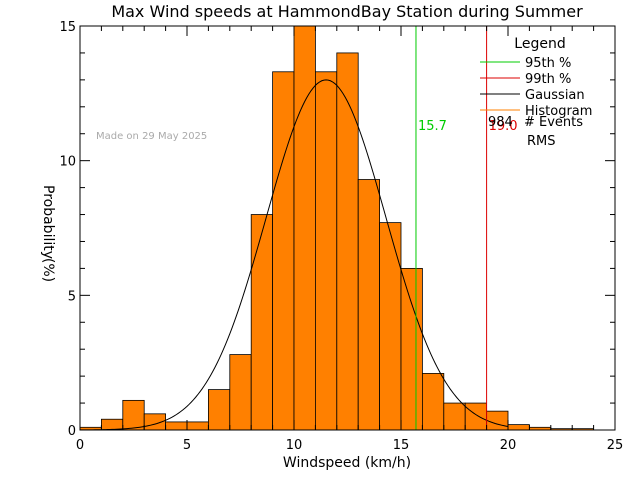 The image size is (640, 480). I want to click on y-tick-label: 0, so click(72, 431).